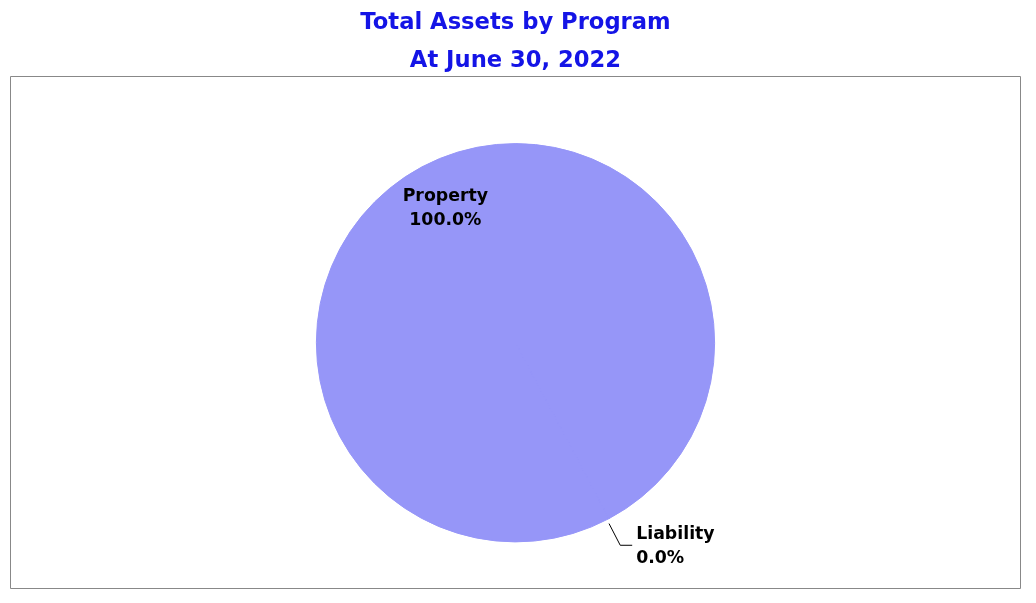 The width and height of the screenshot is (1036, 603). What do you see at coordinates (660, 557) in the screenshot?
I see `text: 0.0%` at bounding box center [660, 557].